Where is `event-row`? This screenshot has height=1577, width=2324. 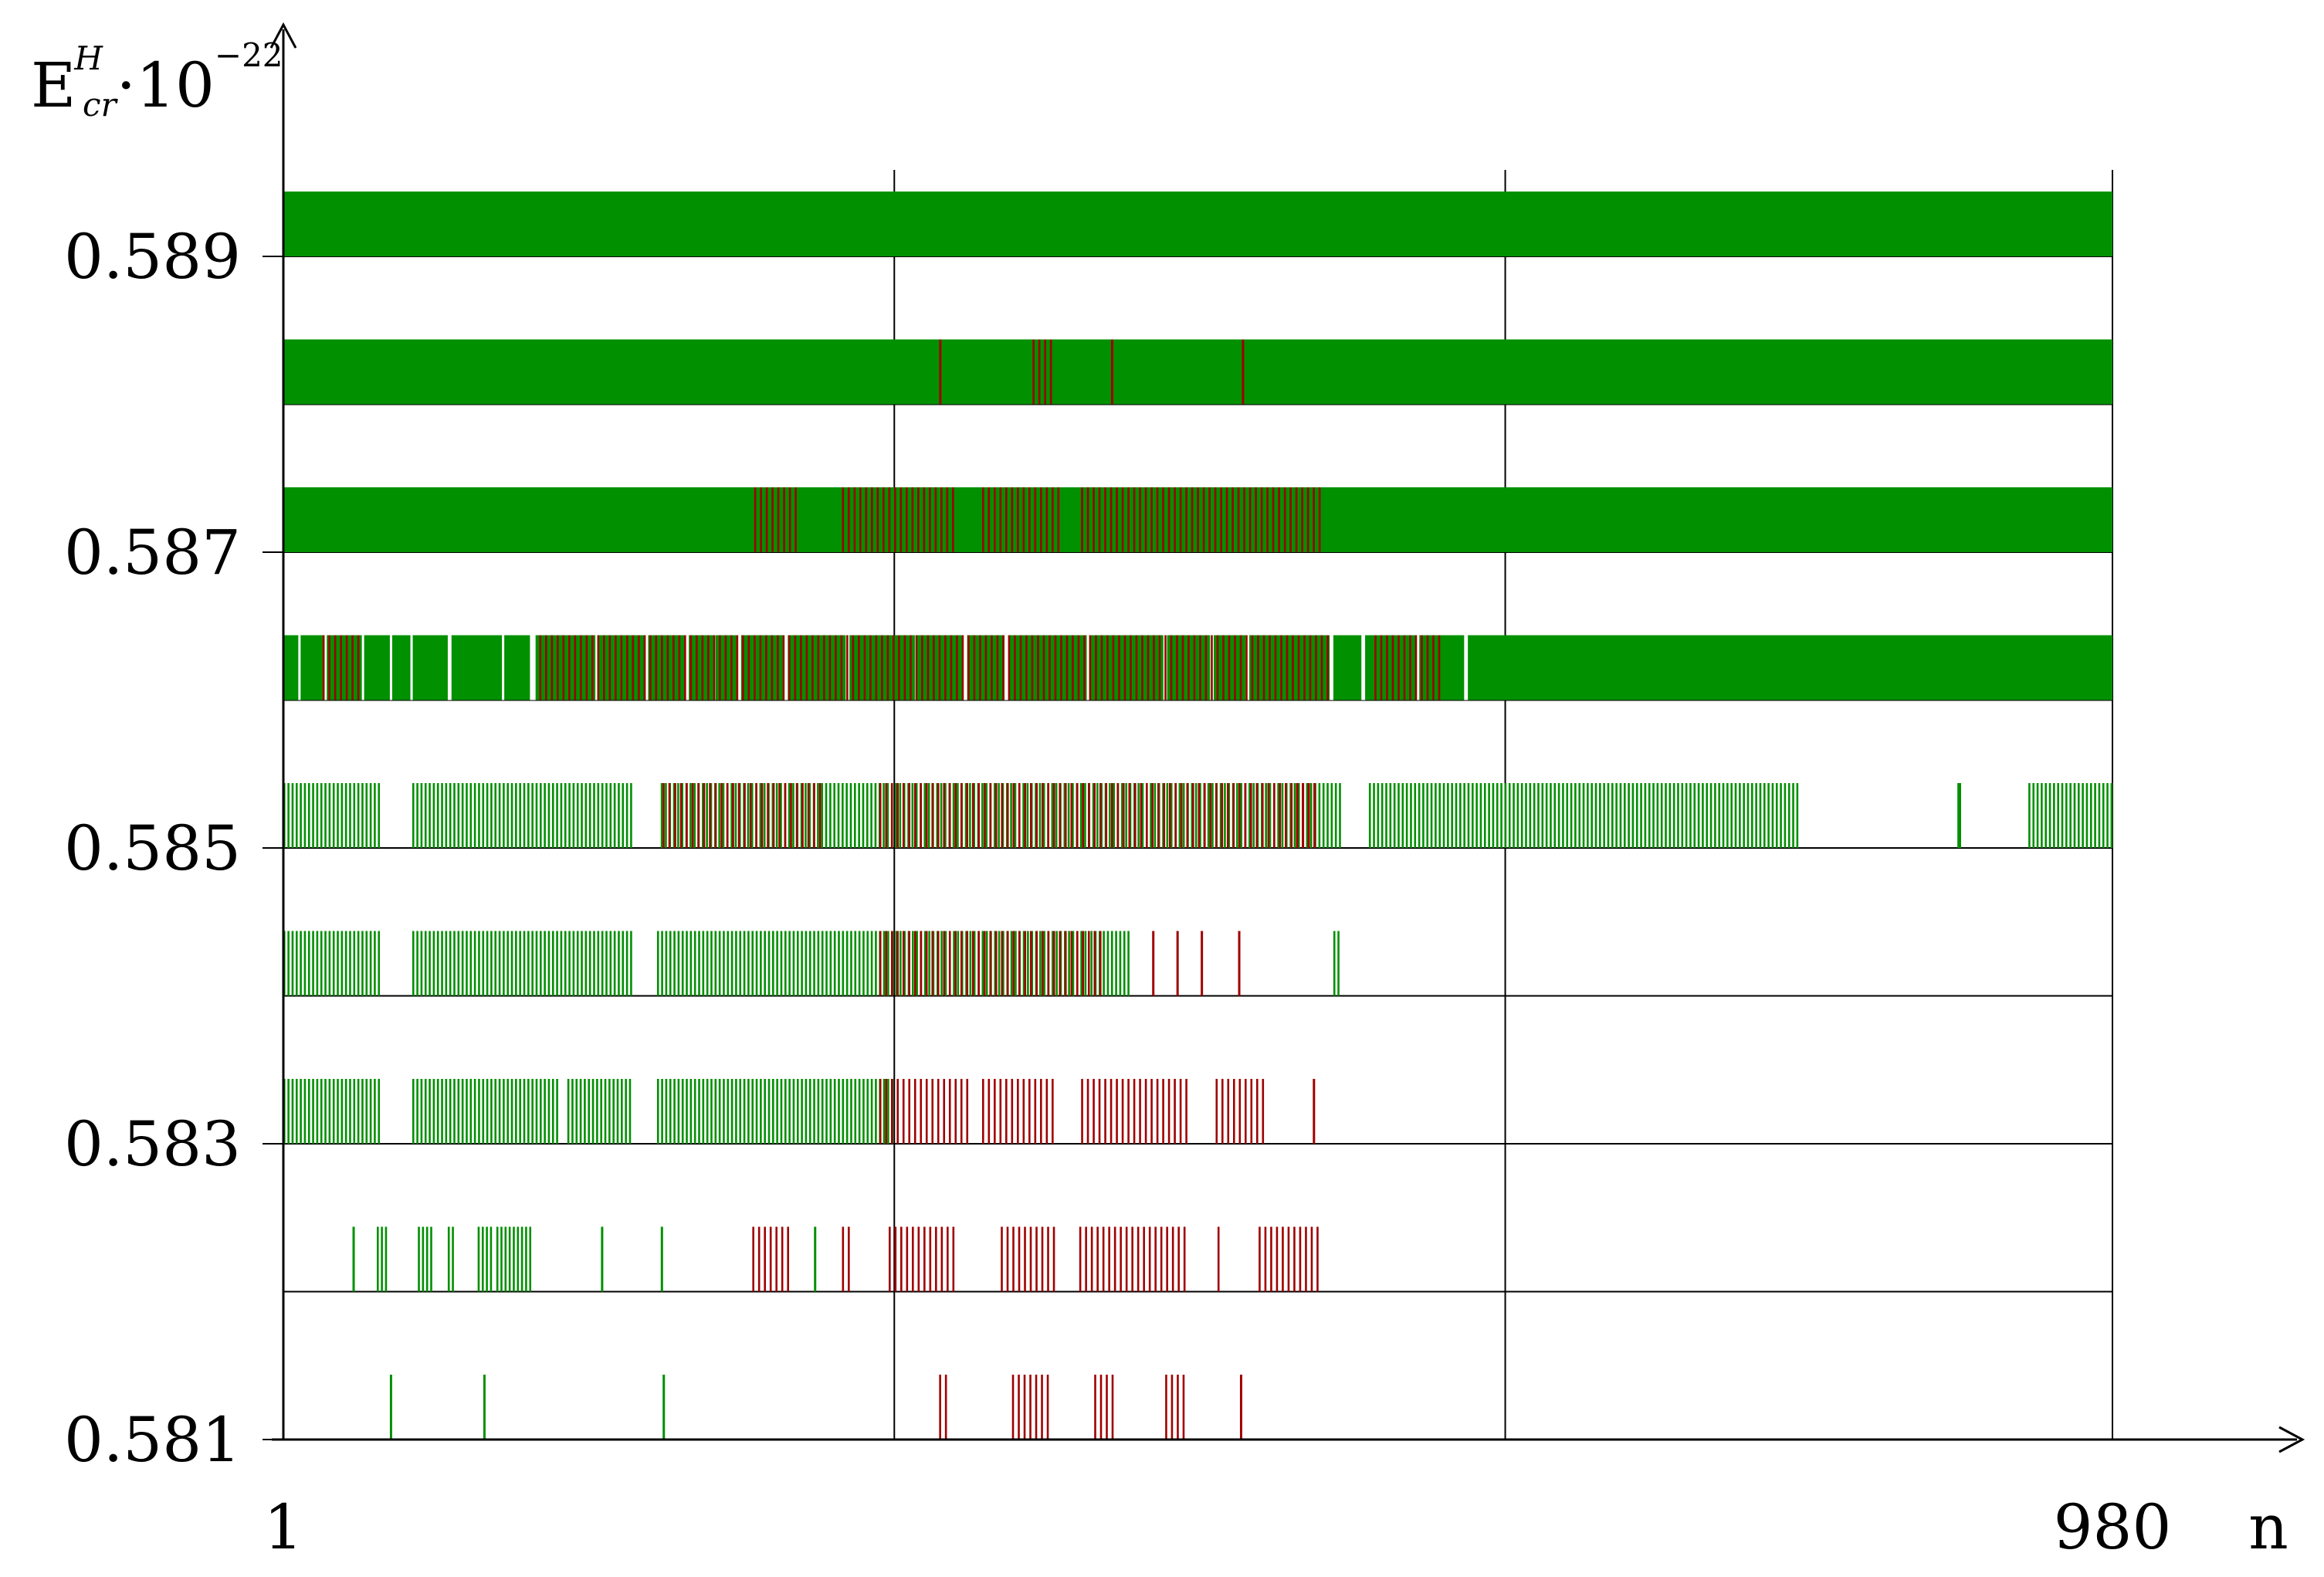 event-row is located at coordinates (1198, 815).